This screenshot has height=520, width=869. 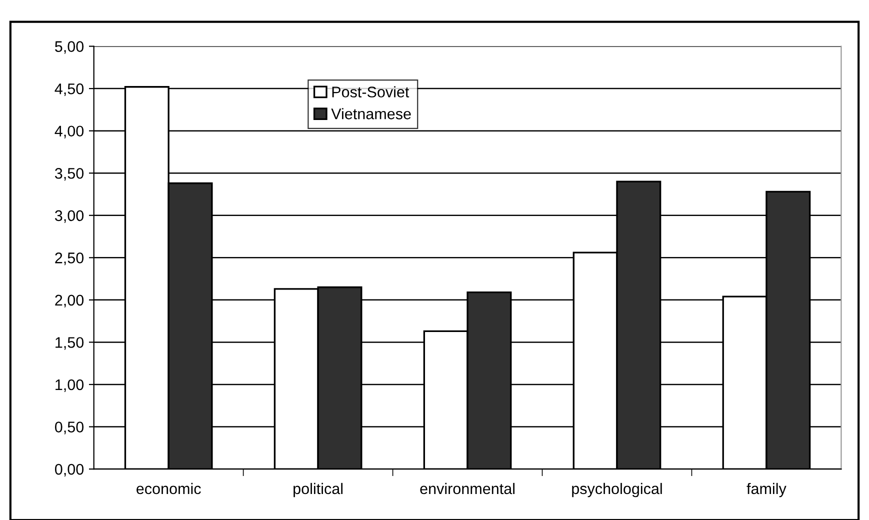 I want to click on x-tick-label: political, so click(x=318, y=490).